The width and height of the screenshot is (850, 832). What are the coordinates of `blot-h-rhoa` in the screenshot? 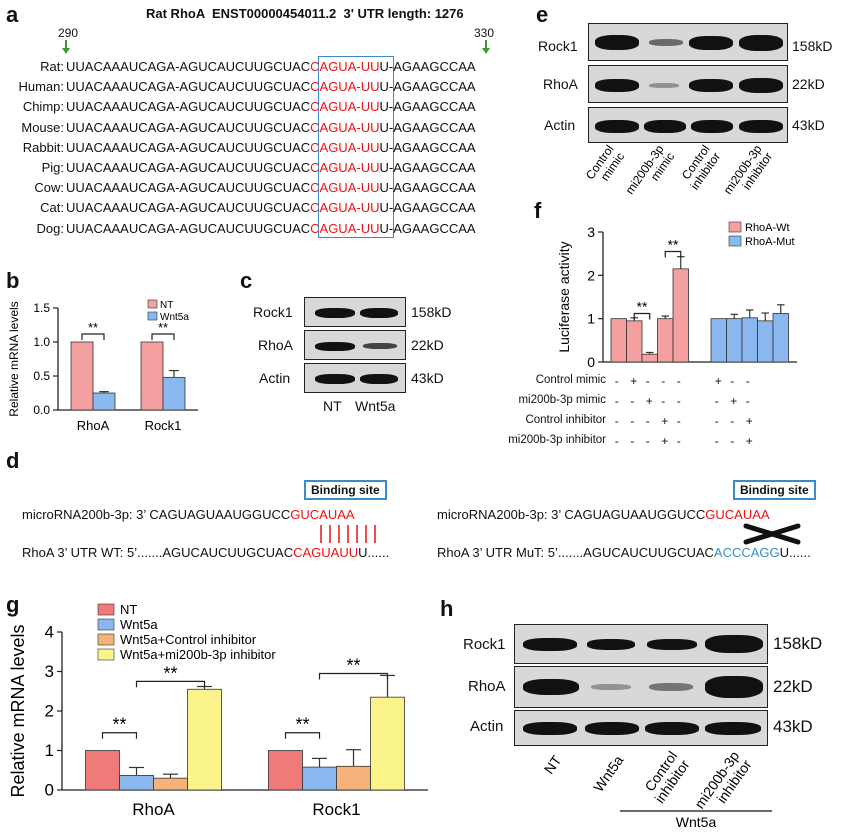 It's located at (641, 687).